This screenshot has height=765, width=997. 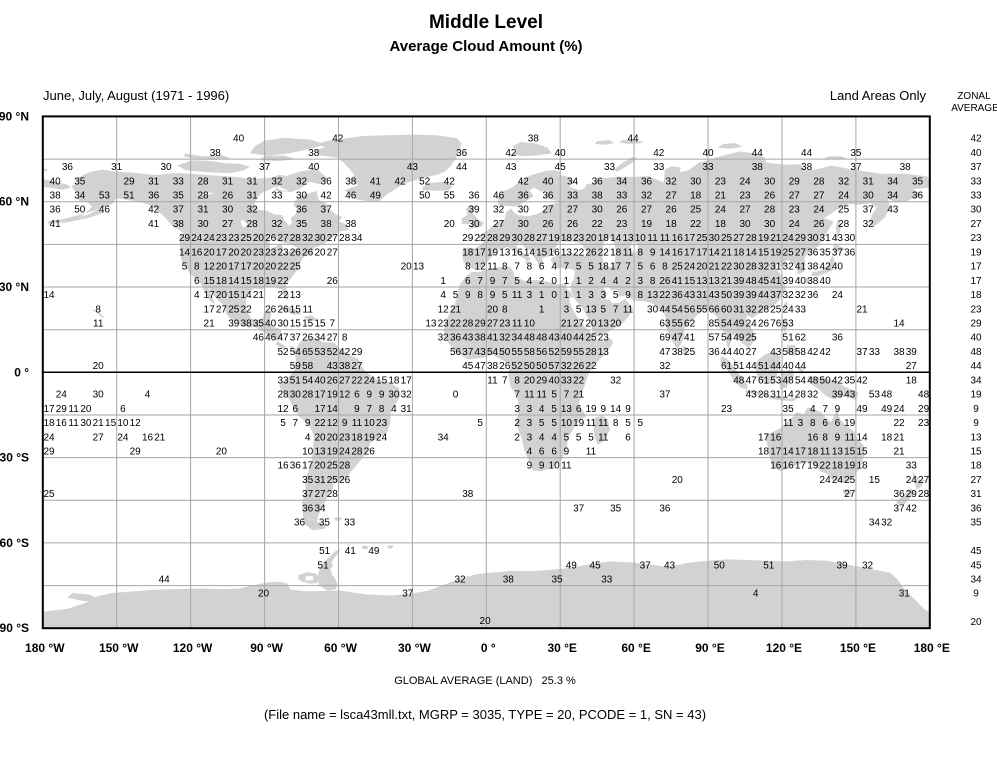 What do you see at coordinates (887, 395) in the screenshot?
I see `svg-text: 48` at bounding box center [887, 395].